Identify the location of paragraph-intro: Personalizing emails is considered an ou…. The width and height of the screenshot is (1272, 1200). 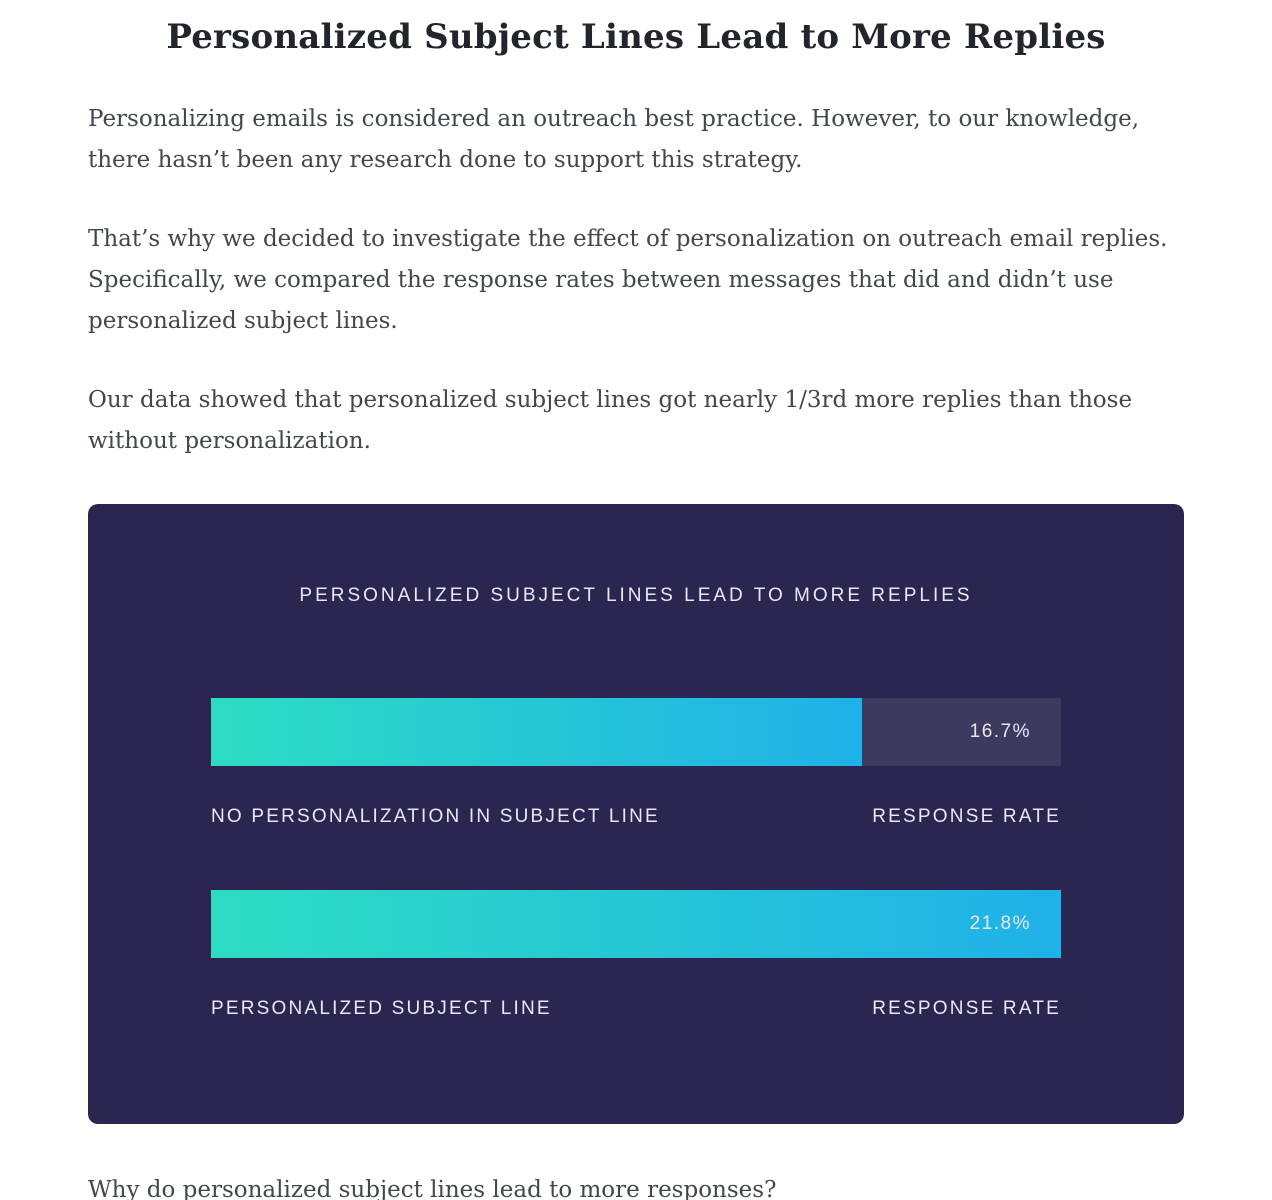
(614, 139).